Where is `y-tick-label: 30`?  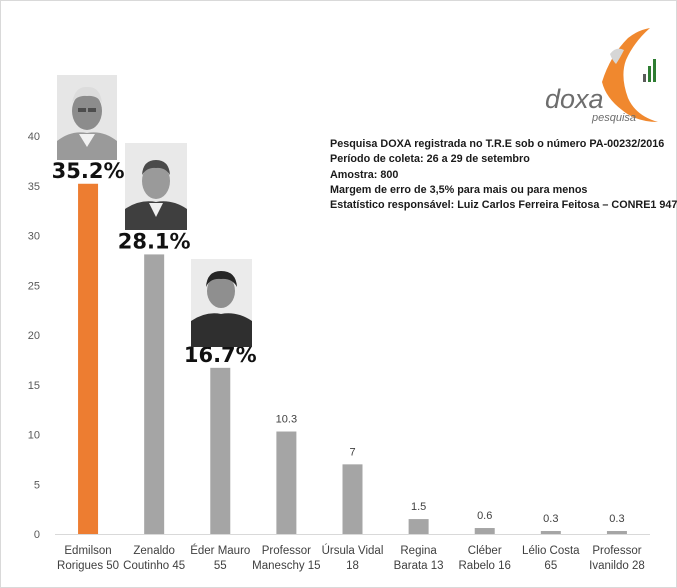
y-tick-label: 30 is located at coordinates (34, 237).